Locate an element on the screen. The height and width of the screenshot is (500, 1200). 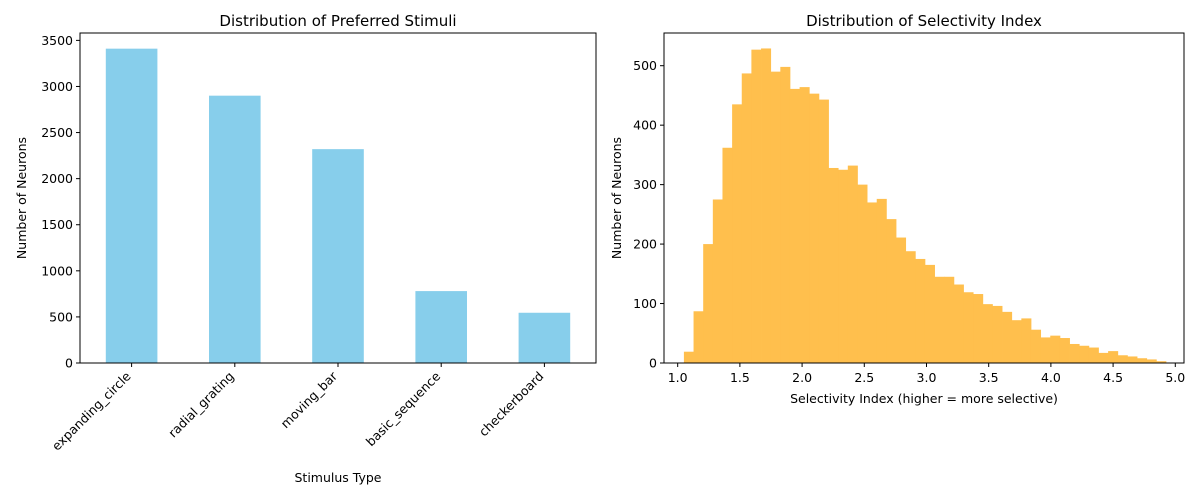
x-tick-label: basic_sequence is located at coordinates (403, 408).